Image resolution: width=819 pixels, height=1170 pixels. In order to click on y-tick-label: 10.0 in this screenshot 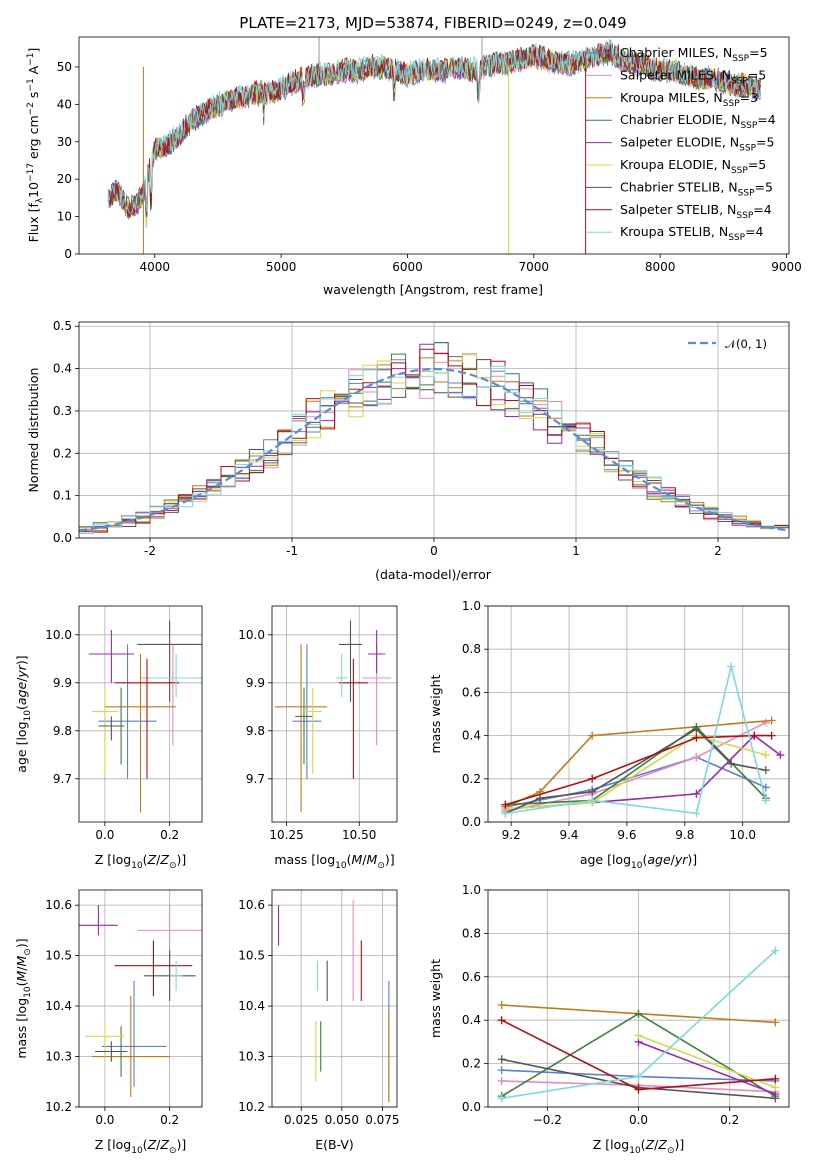, I will do `click(251, 635)`.